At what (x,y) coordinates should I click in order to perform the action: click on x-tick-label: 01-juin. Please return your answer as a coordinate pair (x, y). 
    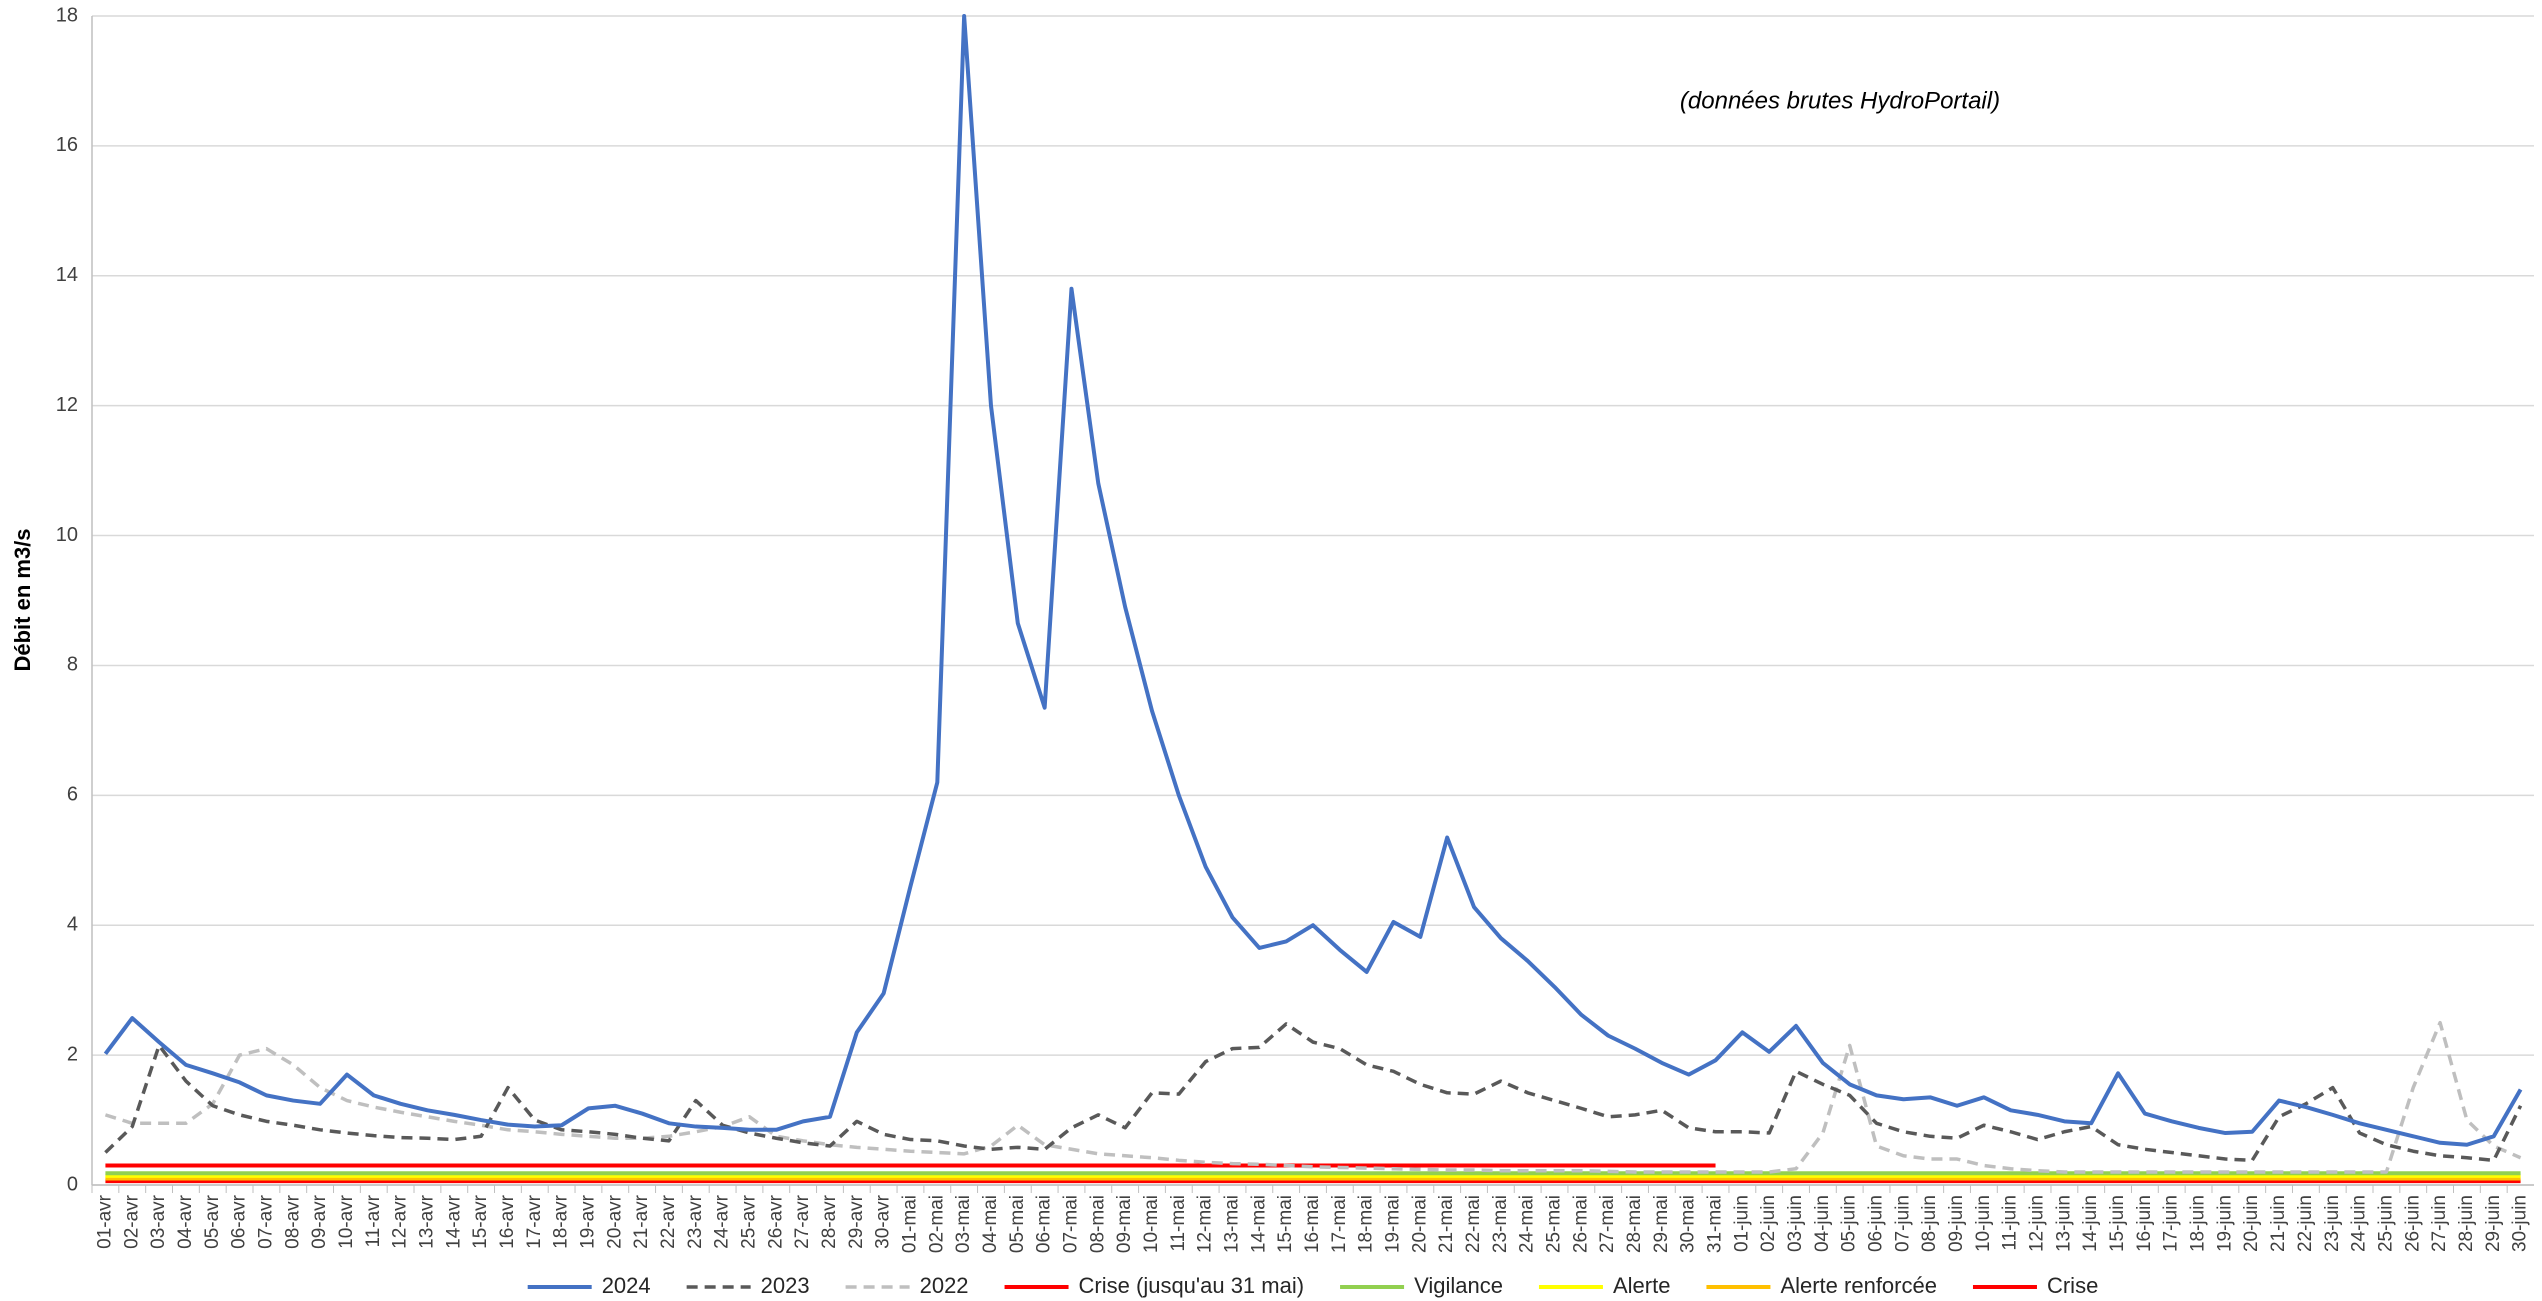
    Looking at the image, I should click on (1741, 1223).